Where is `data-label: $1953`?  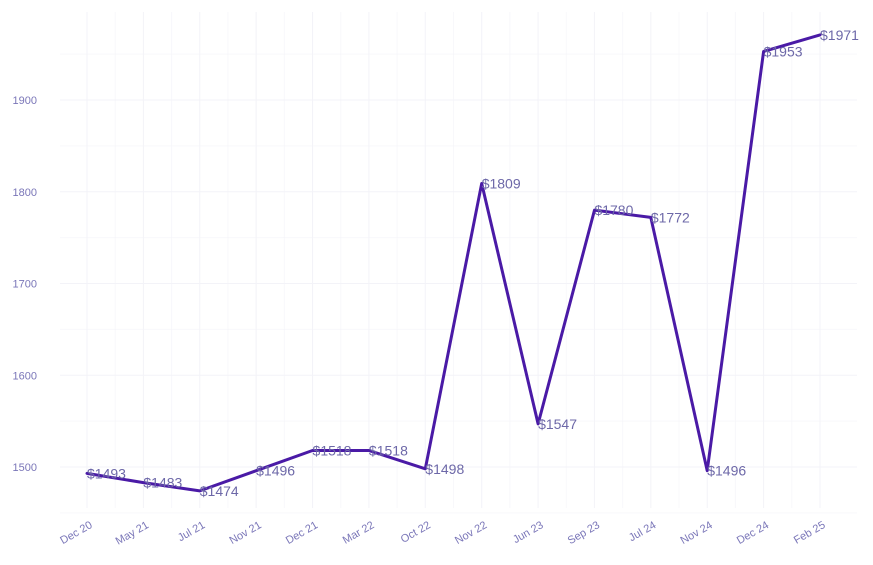
data-label: $1953 is located at coordinates (783, 51).